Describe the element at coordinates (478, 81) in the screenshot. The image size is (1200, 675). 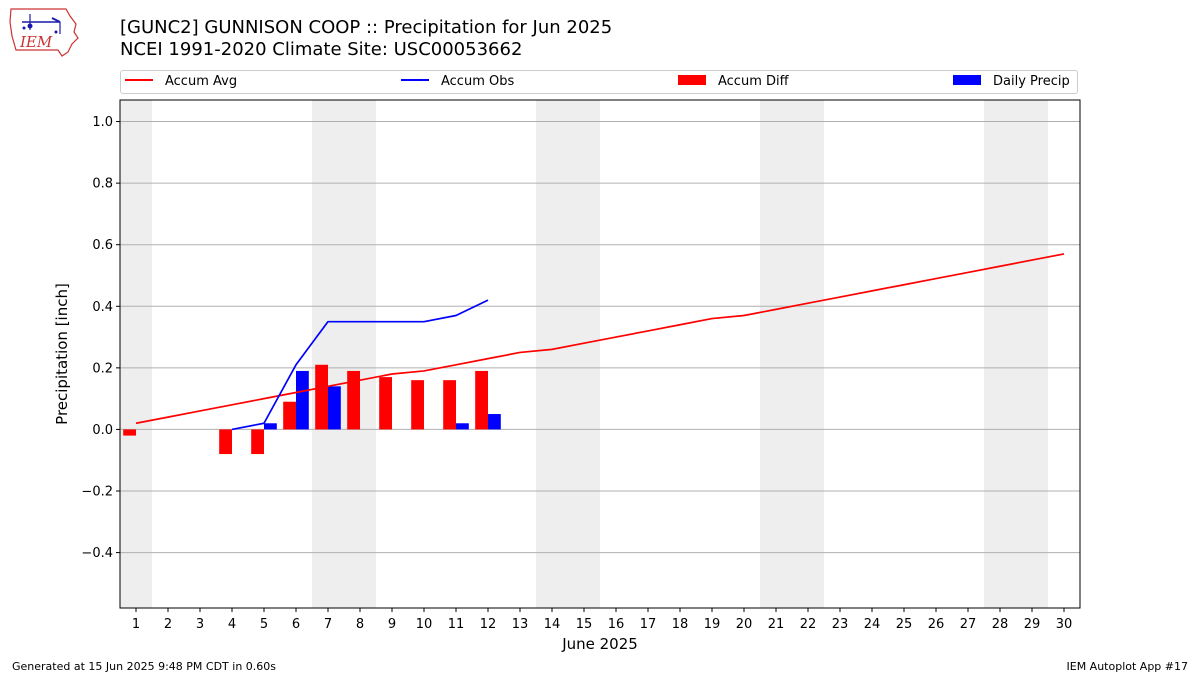
I see `legend-label-accum-obs: Accum Obs` at that location.